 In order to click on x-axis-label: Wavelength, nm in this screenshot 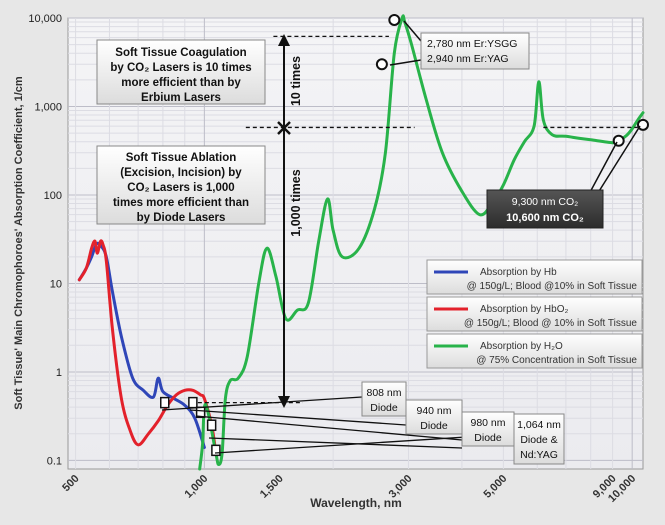, I will do `click(356, 503)`.